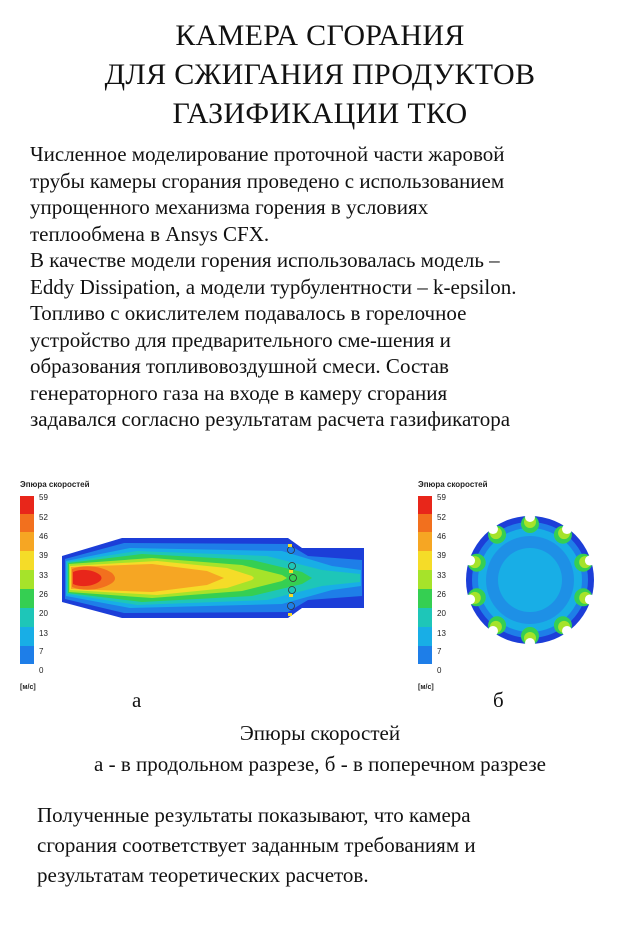 This screenshot has width=640, height=930. I want to click on conclusion-line: результатам теоретических расчетов., so click(203, 875).